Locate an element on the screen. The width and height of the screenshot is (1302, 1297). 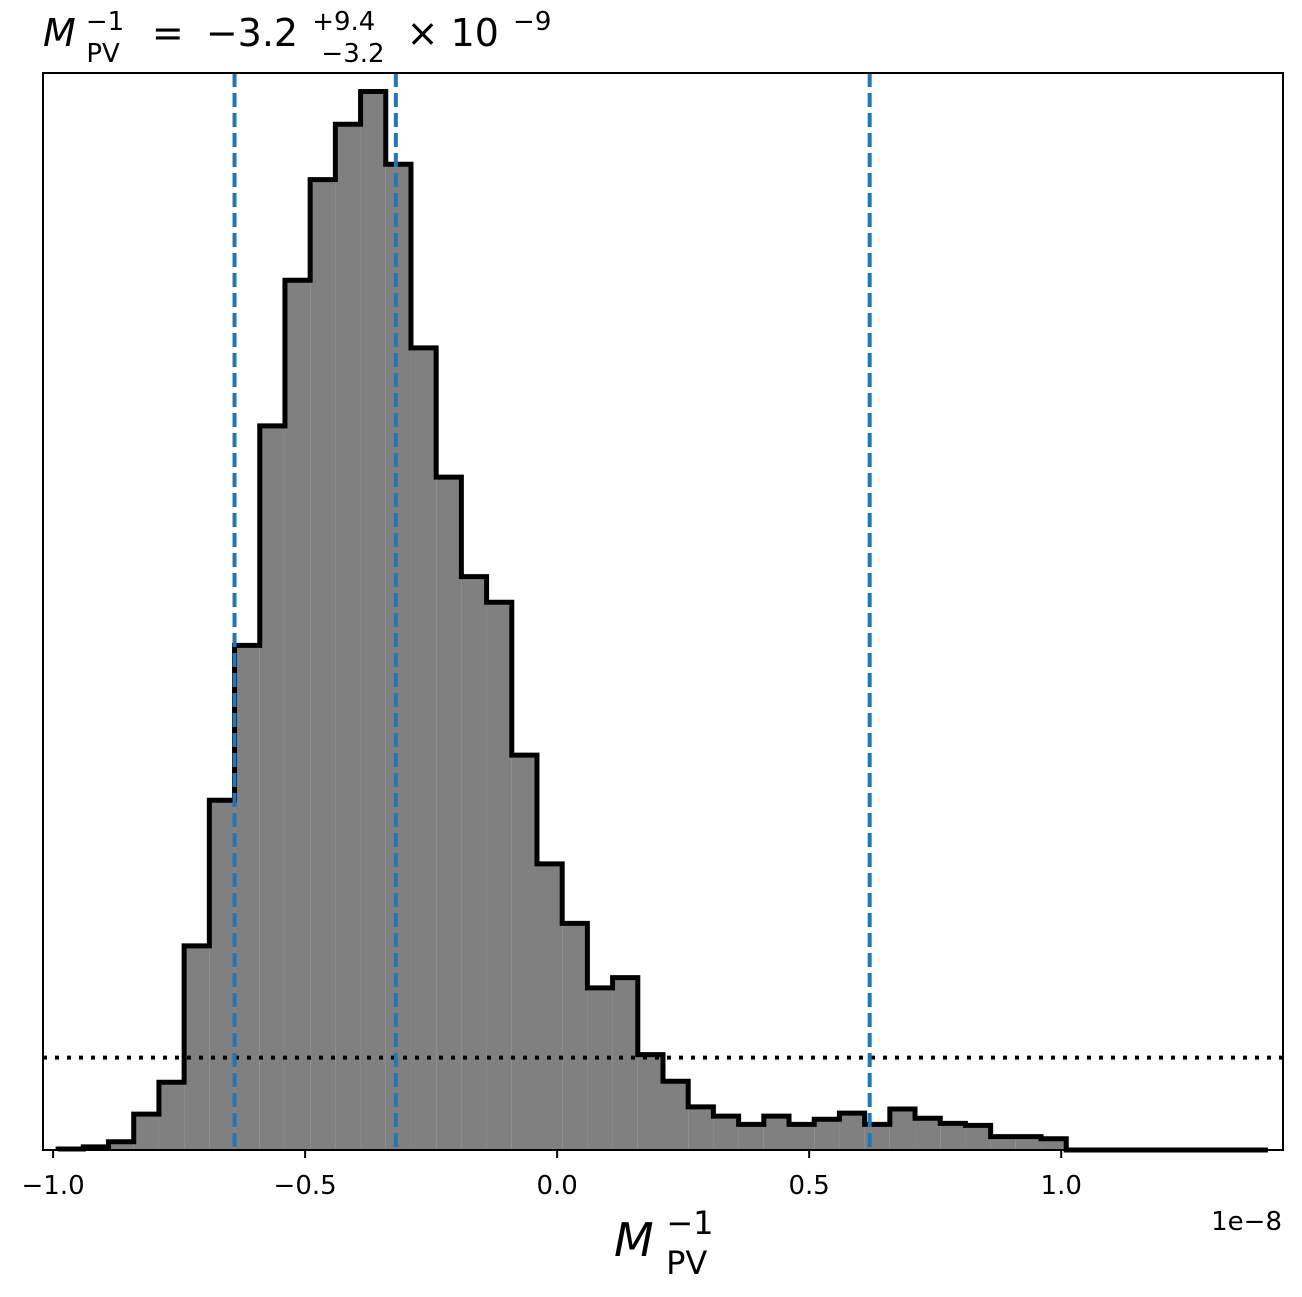
x-tick-label: −1.0 is located at coordinates (53, 1186).